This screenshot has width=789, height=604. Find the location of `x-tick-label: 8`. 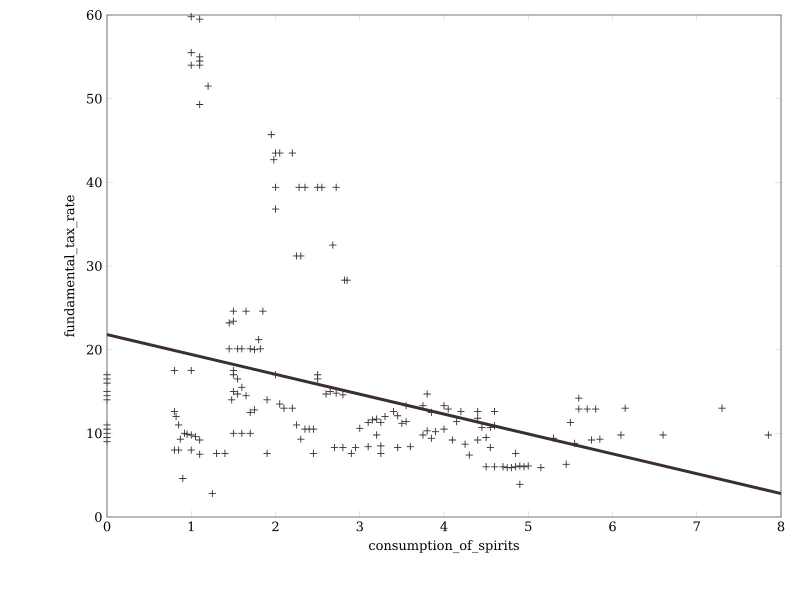

x-tick-label: 8 is located at coordinates (781, 527).